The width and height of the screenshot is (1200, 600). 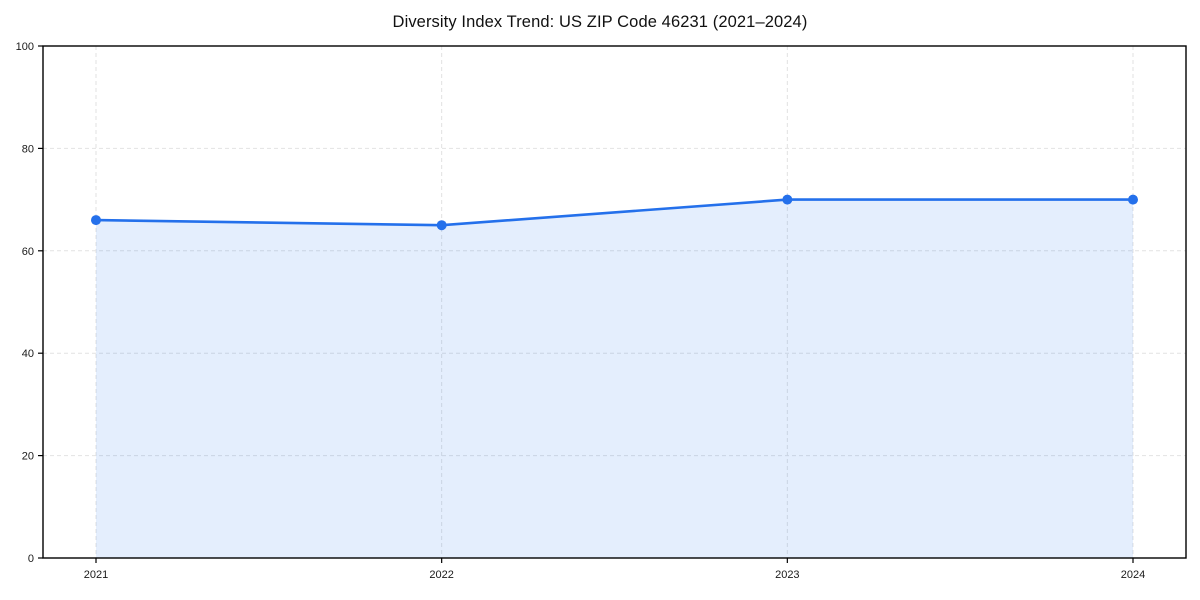 What do you see at coordinates (787, 575) in the screenshot?
I see `x-tick-label: 2023` at bounding box center [787, 575].